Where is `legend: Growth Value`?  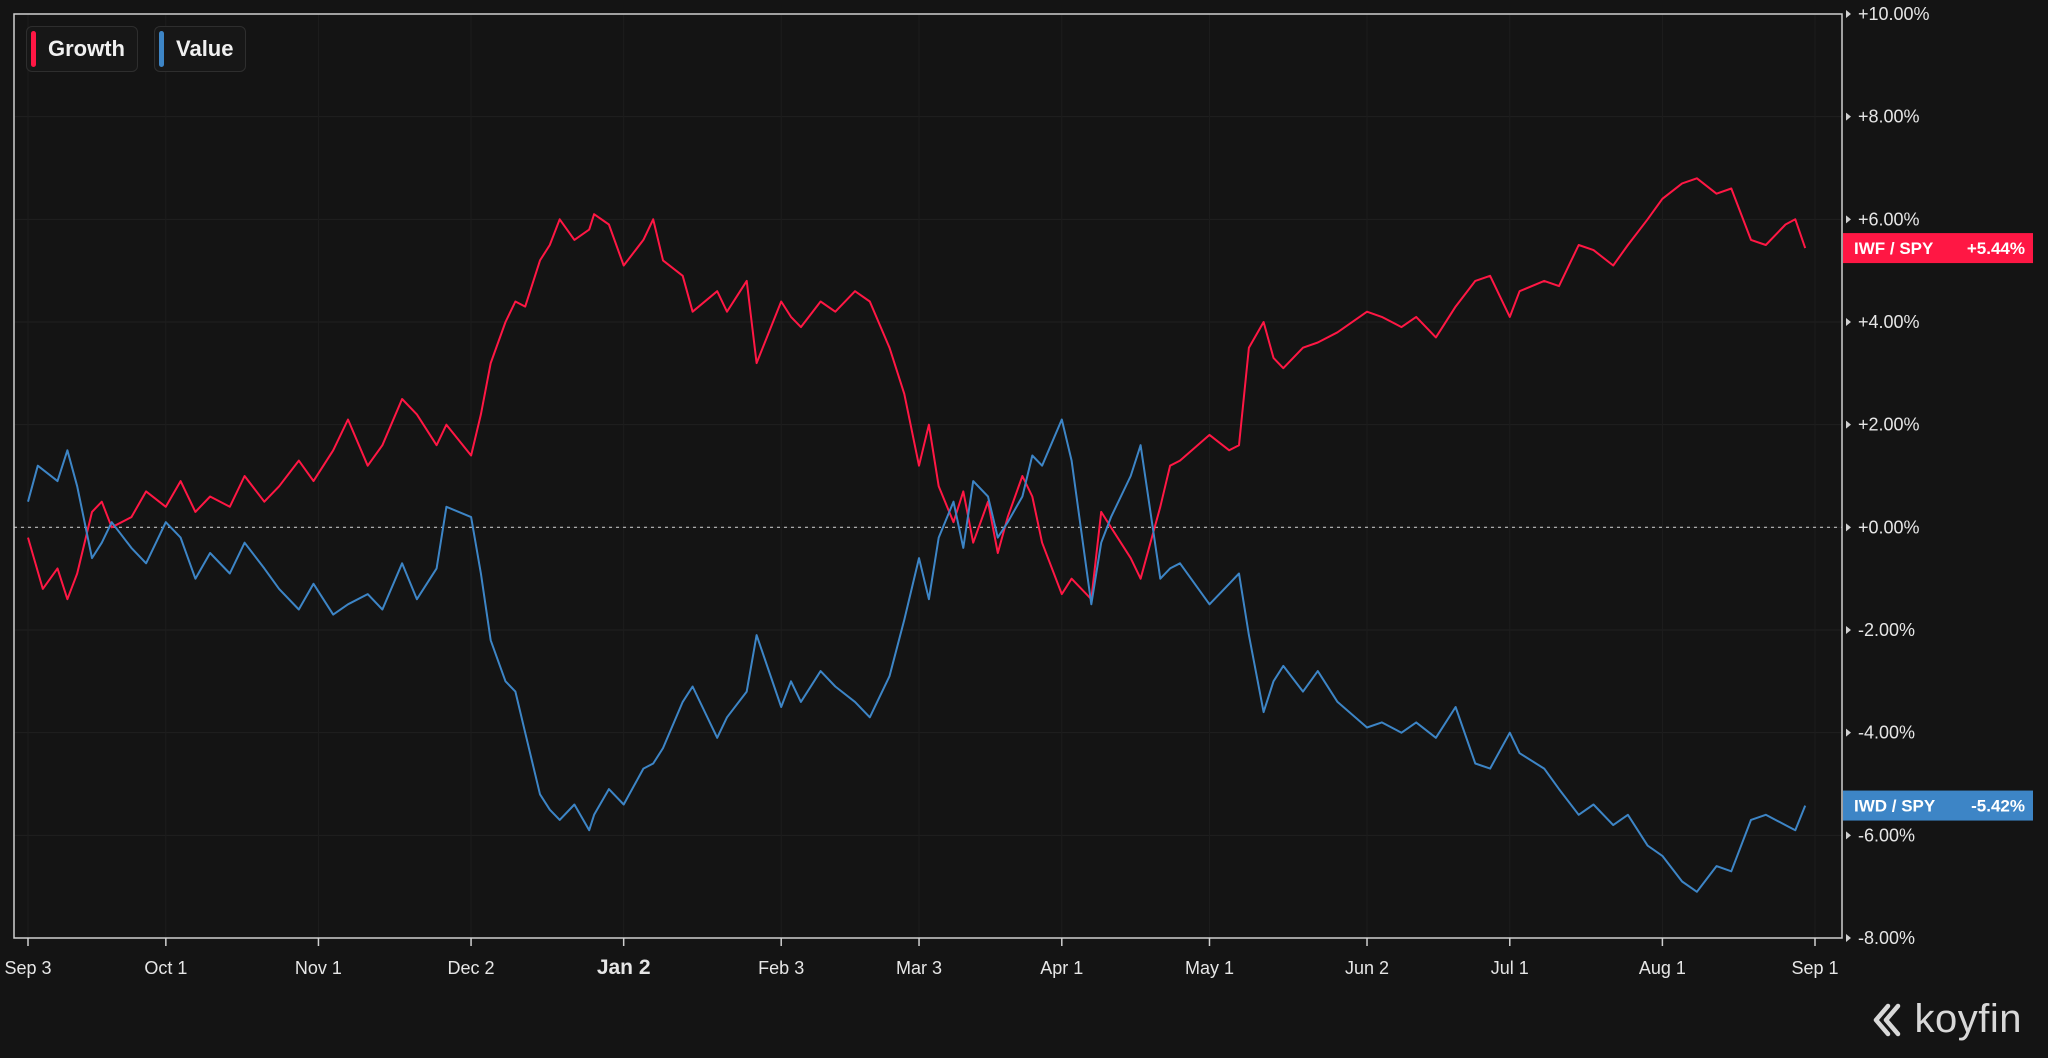
legend: Growth Value is located at coordinates (136, 49).